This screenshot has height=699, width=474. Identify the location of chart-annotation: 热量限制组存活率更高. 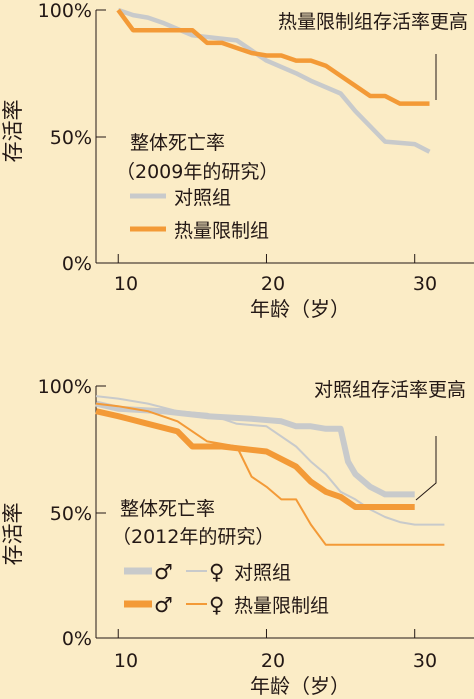
(373, 22).